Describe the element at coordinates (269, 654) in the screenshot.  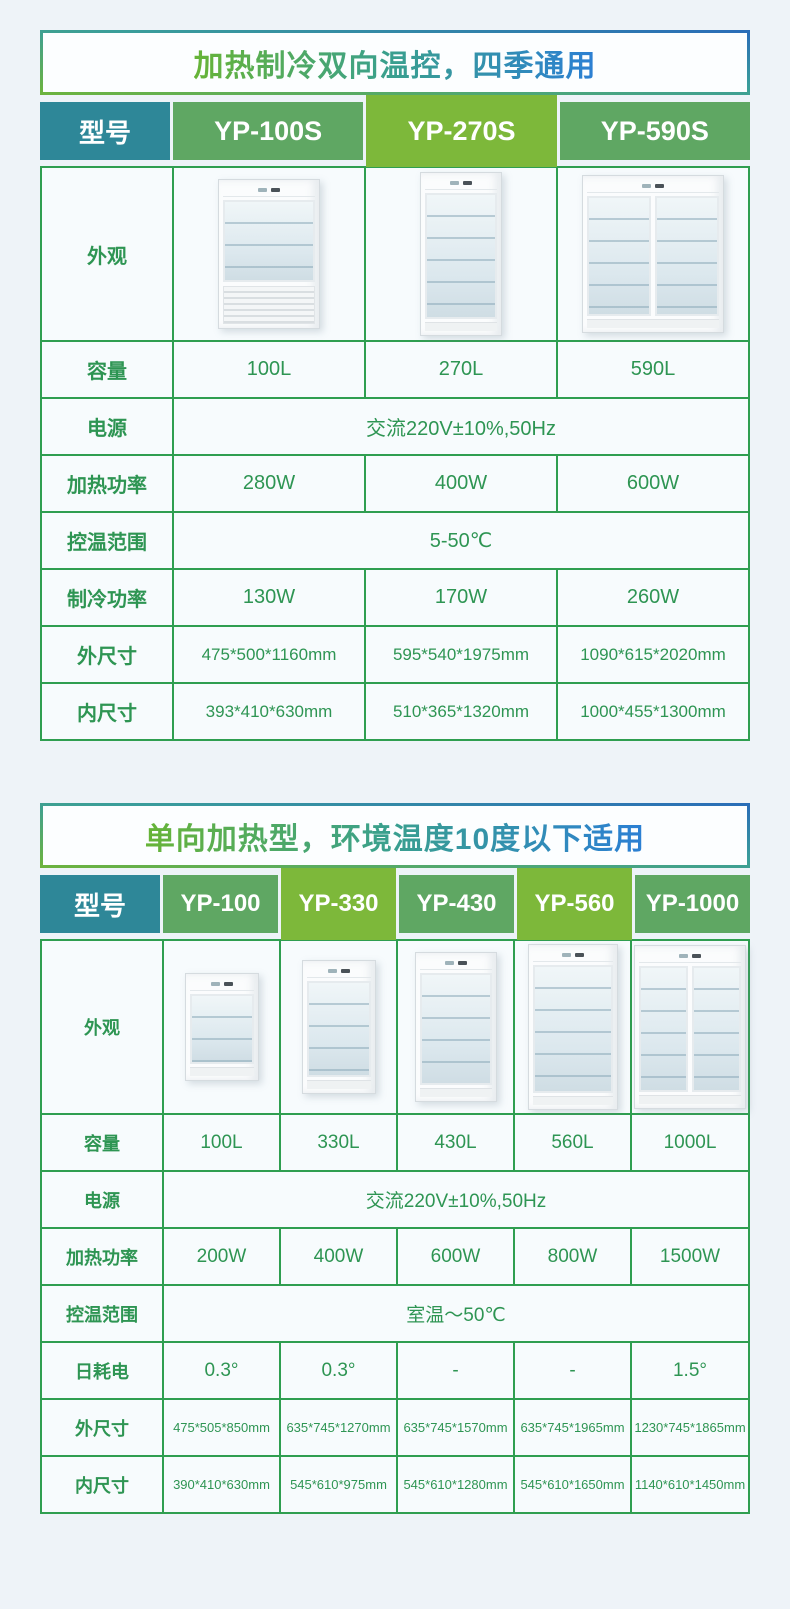
I see `spec-value: 475*500*1160mm` at that location.